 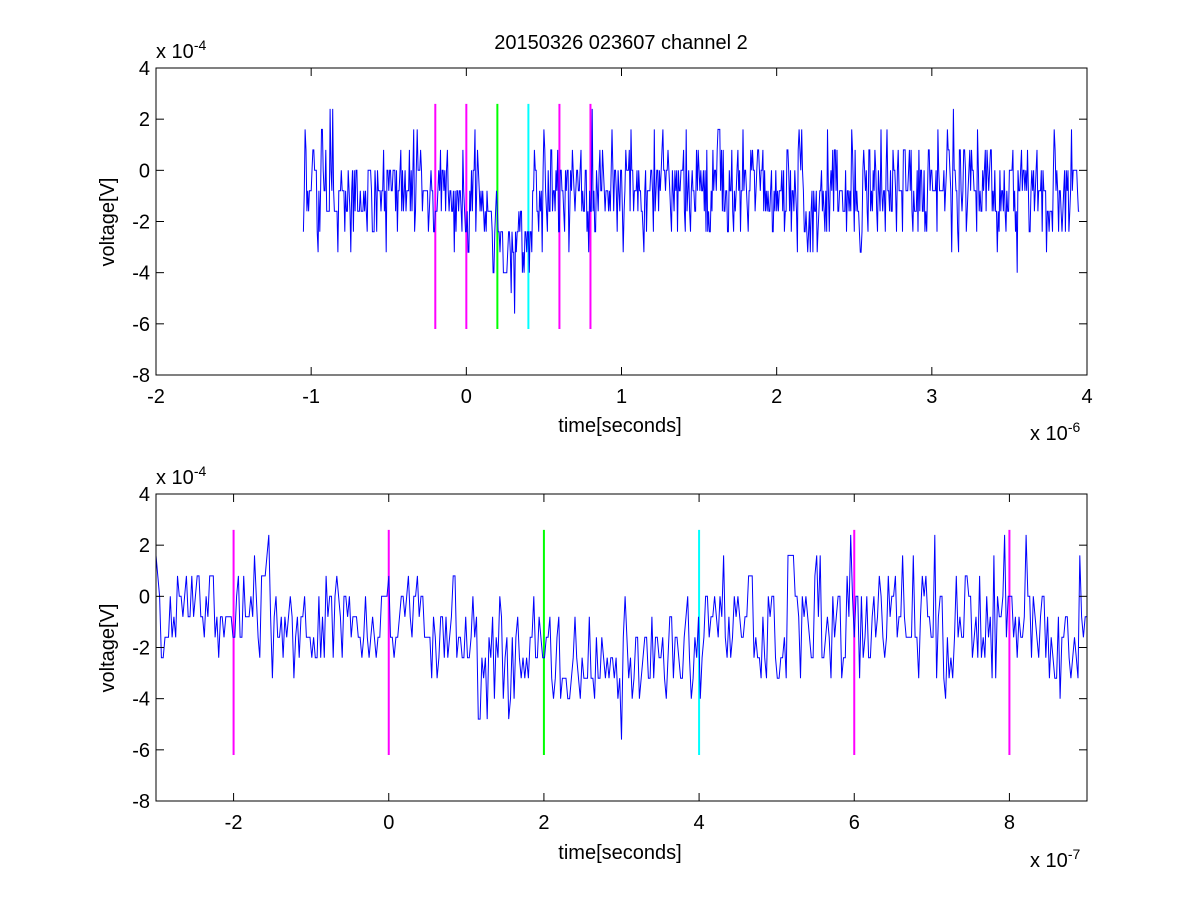 I want to click on plot-top-x-exponent: x 10-6, so click(x=1055, y=432).